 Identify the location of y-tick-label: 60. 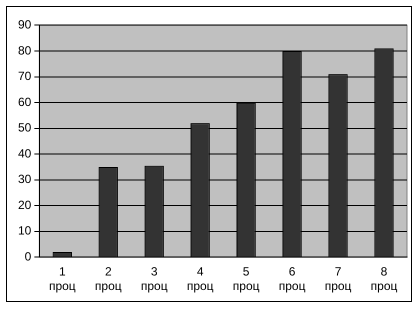
(25, 101).